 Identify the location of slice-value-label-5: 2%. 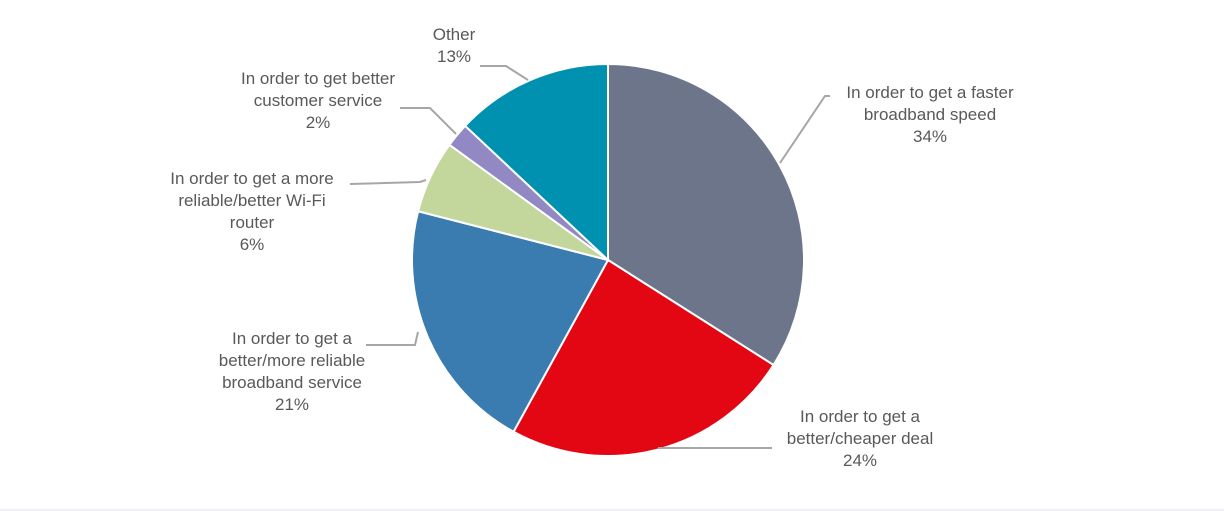
(318, 122).